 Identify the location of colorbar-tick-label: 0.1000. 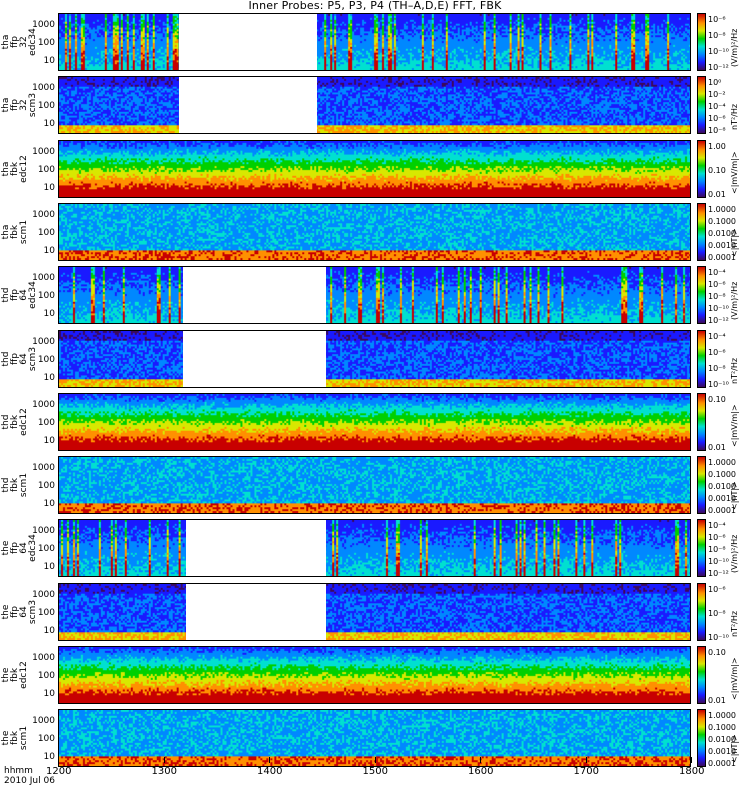
(722, 221).